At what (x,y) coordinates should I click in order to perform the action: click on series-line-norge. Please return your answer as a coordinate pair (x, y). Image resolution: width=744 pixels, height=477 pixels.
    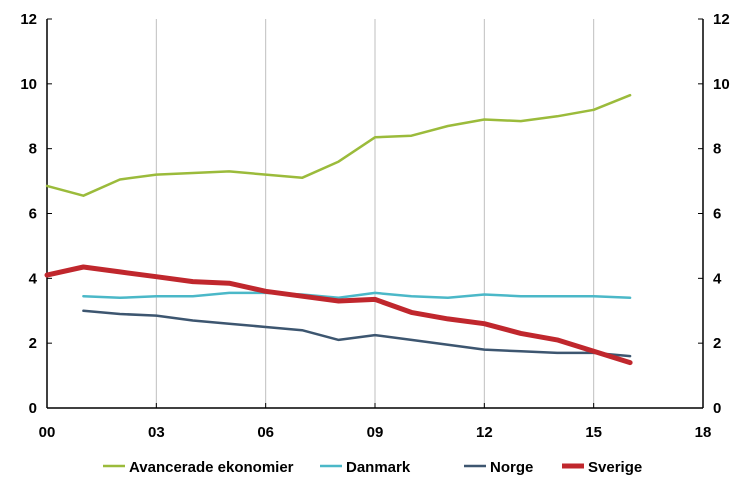
    Looking at the image, I should click on (357, 333).